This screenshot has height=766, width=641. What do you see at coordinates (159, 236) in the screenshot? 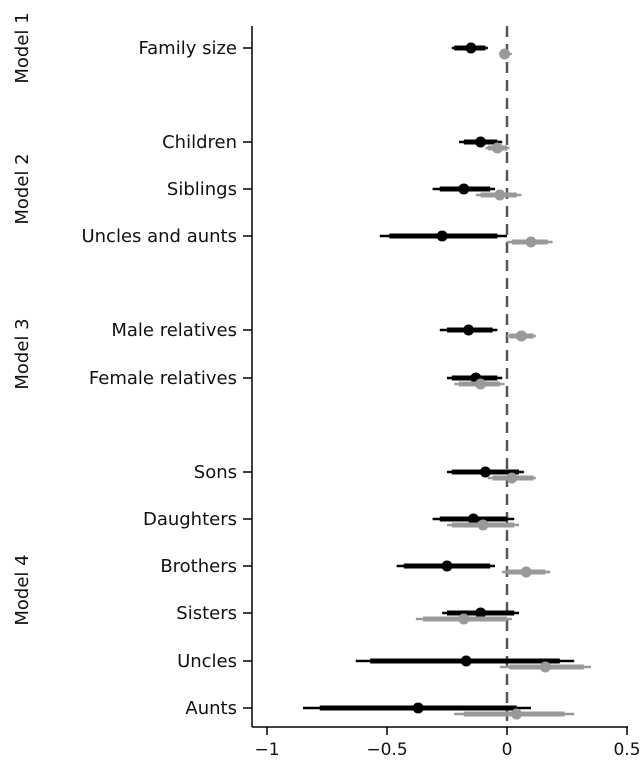
I see `variable-label: Uncles and aunts` at bounding box center [159, 236].